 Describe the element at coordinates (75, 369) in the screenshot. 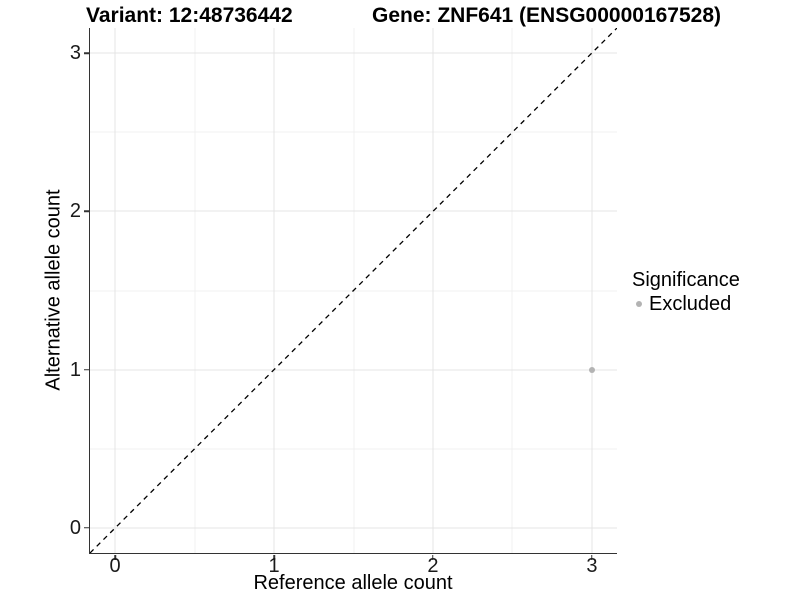

I see `y-axis-tick-label: 1` at that location.